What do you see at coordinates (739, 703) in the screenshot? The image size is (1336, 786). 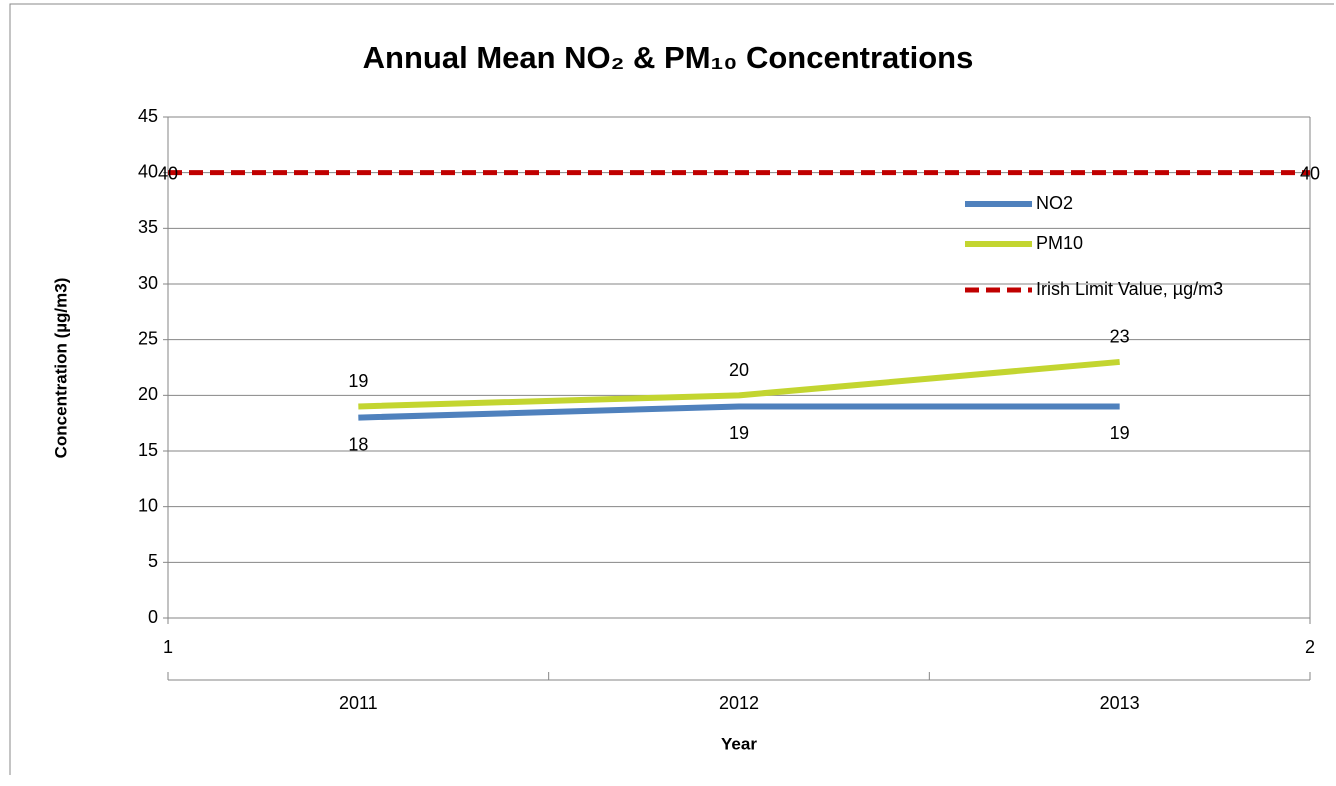 I see `x-tick-label: 2012` at bounding box center [739, 703].